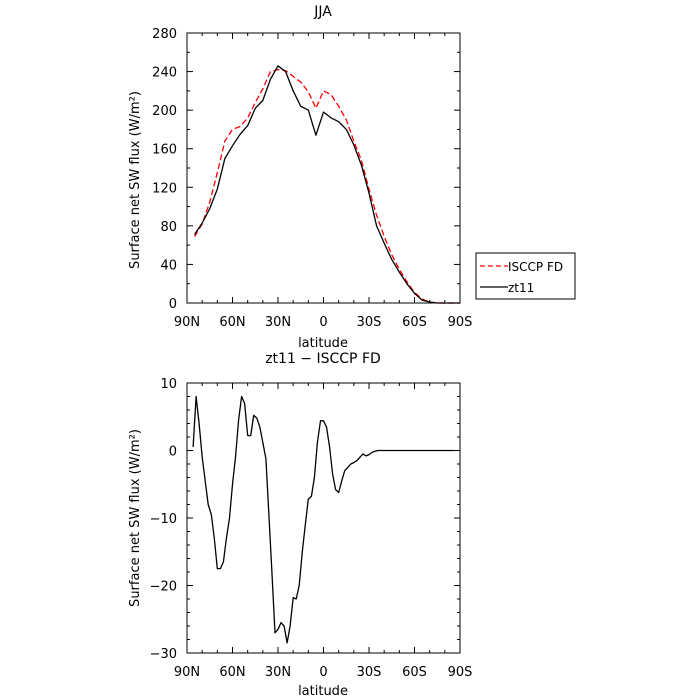  What do you see at coordinates (163, 587) in the screenshot?
I see `y-tick-label: −20` at bounding box center [163, 587].